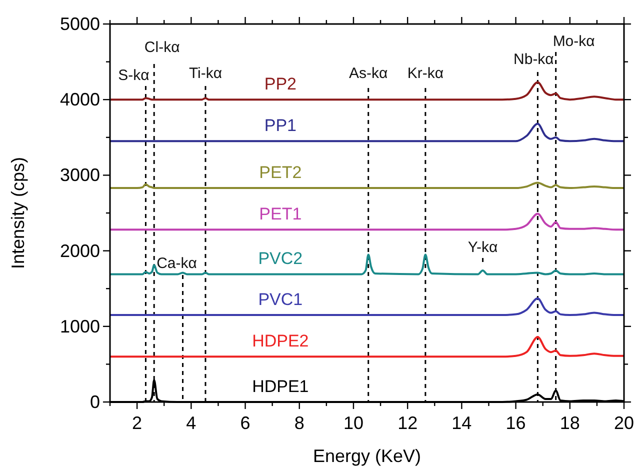  Describe the element at coordinates (624, 423) in the screenshot. I see `x-tick-label: 20` at that location.